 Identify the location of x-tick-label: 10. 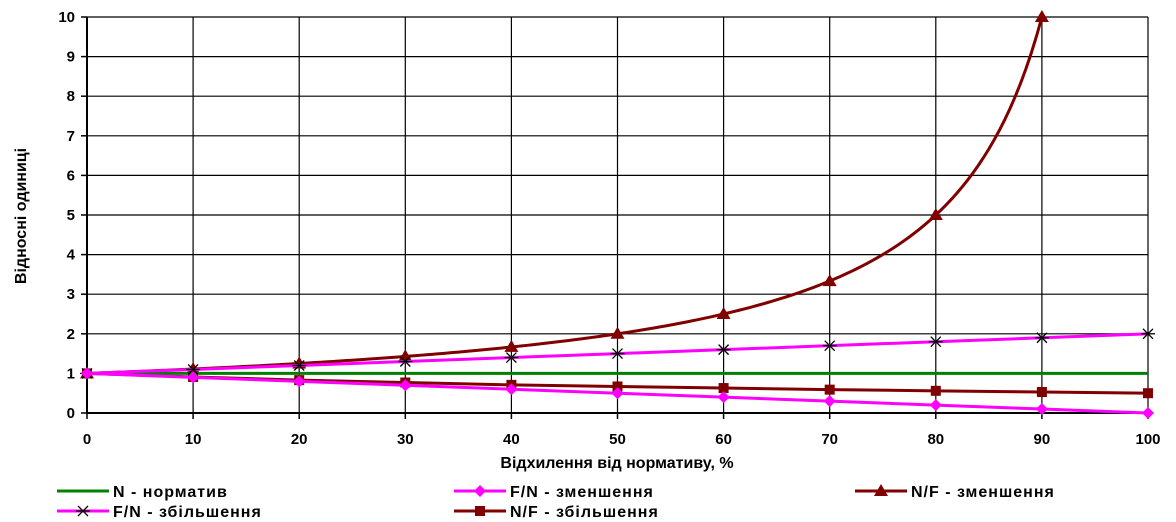
(193, 439).